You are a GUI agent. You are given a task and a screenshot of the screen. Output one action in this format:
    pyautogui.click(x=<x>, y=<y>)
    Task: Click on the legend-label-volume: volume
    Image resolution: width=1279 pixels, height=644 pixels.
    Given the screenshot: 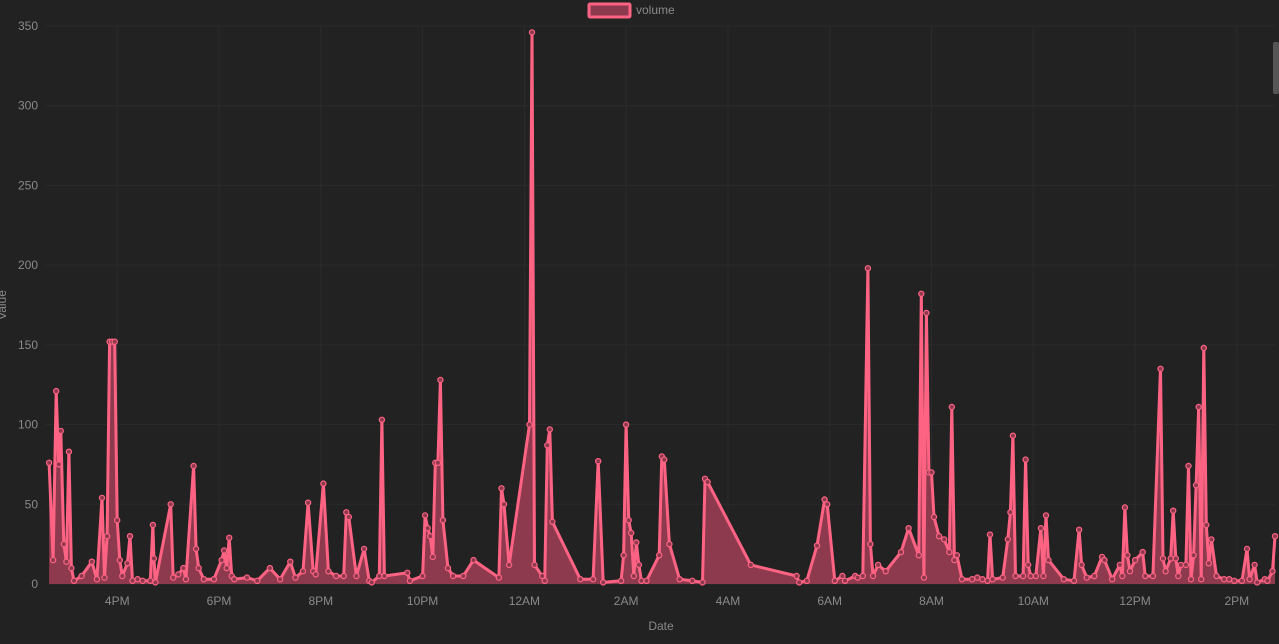 What is the action you would take?
    pyautogui.click(x=655, y=10)
    